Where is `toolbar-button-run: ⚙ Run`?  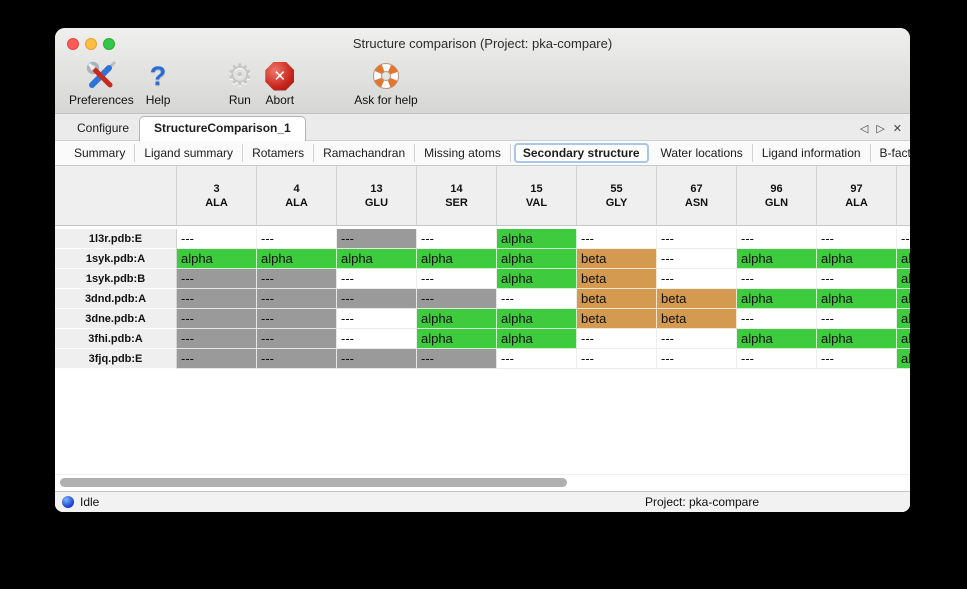 toolbar-button-run: ⚙ Run is located at coordinates (239, 83).